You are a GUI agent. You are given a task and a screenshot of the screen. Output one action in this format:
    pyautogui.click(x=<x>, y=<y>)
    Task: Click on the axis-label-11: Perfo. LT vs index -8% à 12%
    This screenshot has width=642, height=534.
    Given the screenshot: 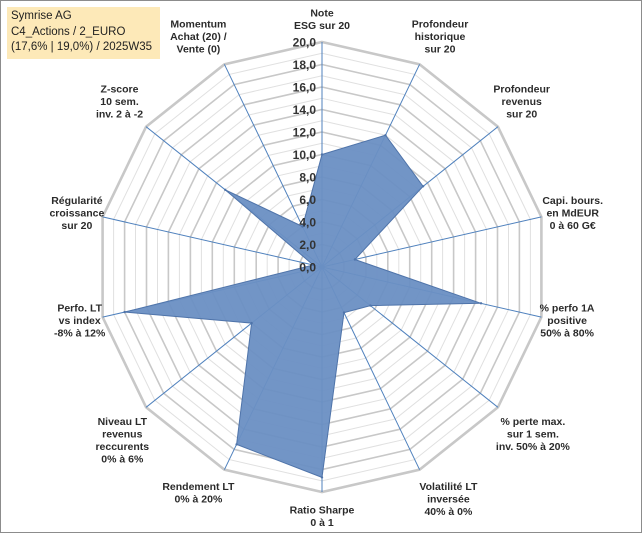 What is the action you would take?
    pyautogui.click(x=80, y=320)
    